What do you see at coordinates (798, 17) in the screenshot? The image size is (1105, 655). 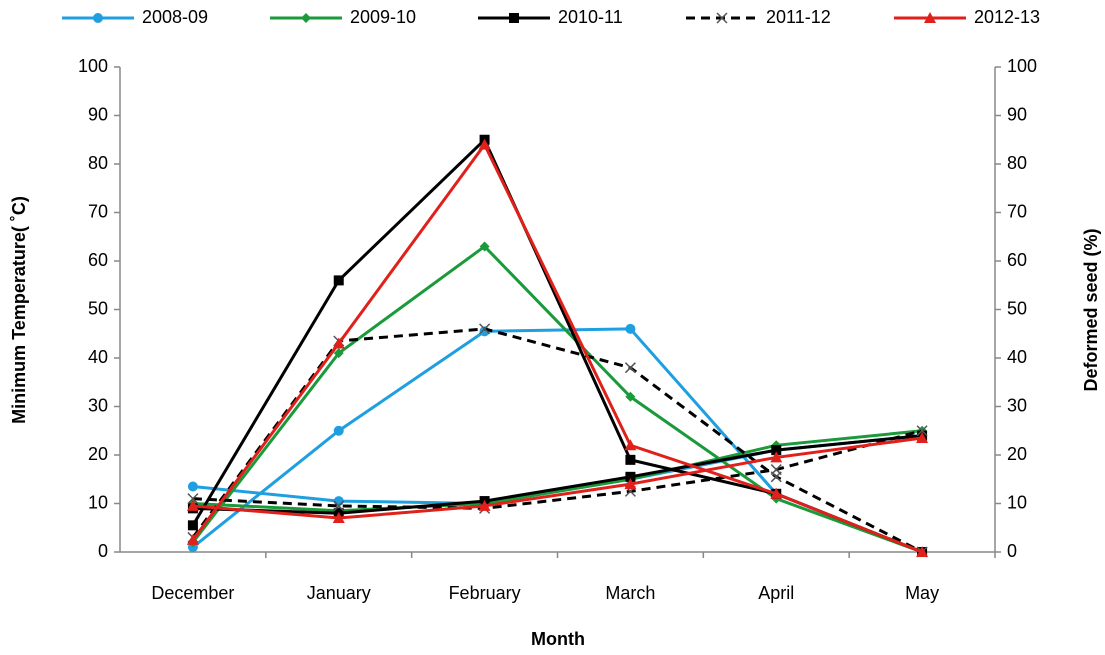 I see `legend-label: 2011-12` at bounding box center [798, 17].